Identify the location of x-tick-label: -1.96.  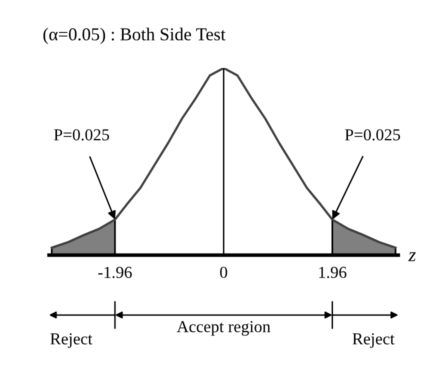
(115, 272).